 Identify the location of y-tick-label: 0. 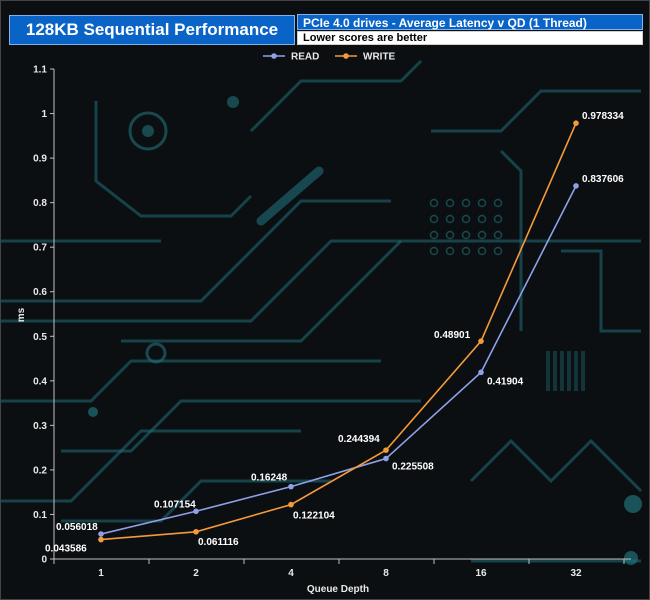
(44, 560).